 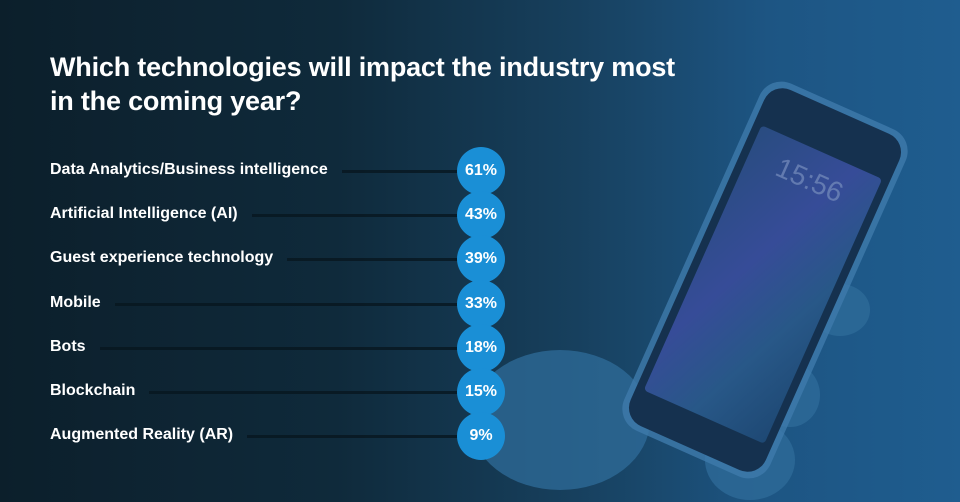 What do you see at coordinates (176, 101) in the screenshot?
I see `title-line-2: in the coming year?` at bounding box center [176, 101].